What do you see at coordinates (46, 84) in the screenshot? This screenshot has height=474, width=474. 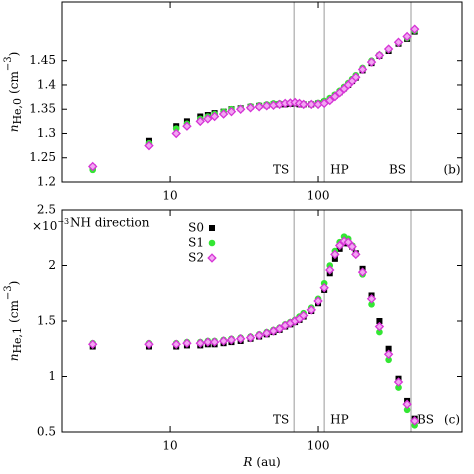 I see `y-tick-label: 1.4` at bounding box center [46, 84].